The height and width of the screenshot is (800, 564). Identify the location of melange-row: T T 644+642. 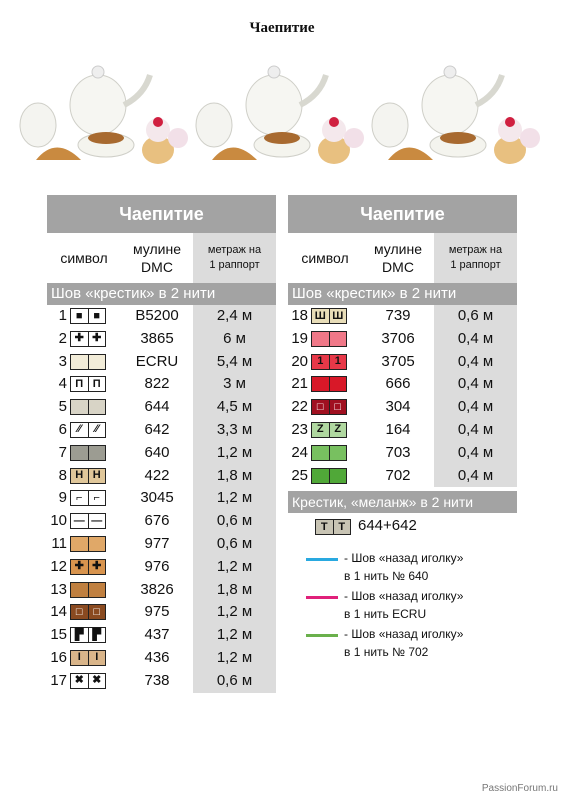
(402, 526).